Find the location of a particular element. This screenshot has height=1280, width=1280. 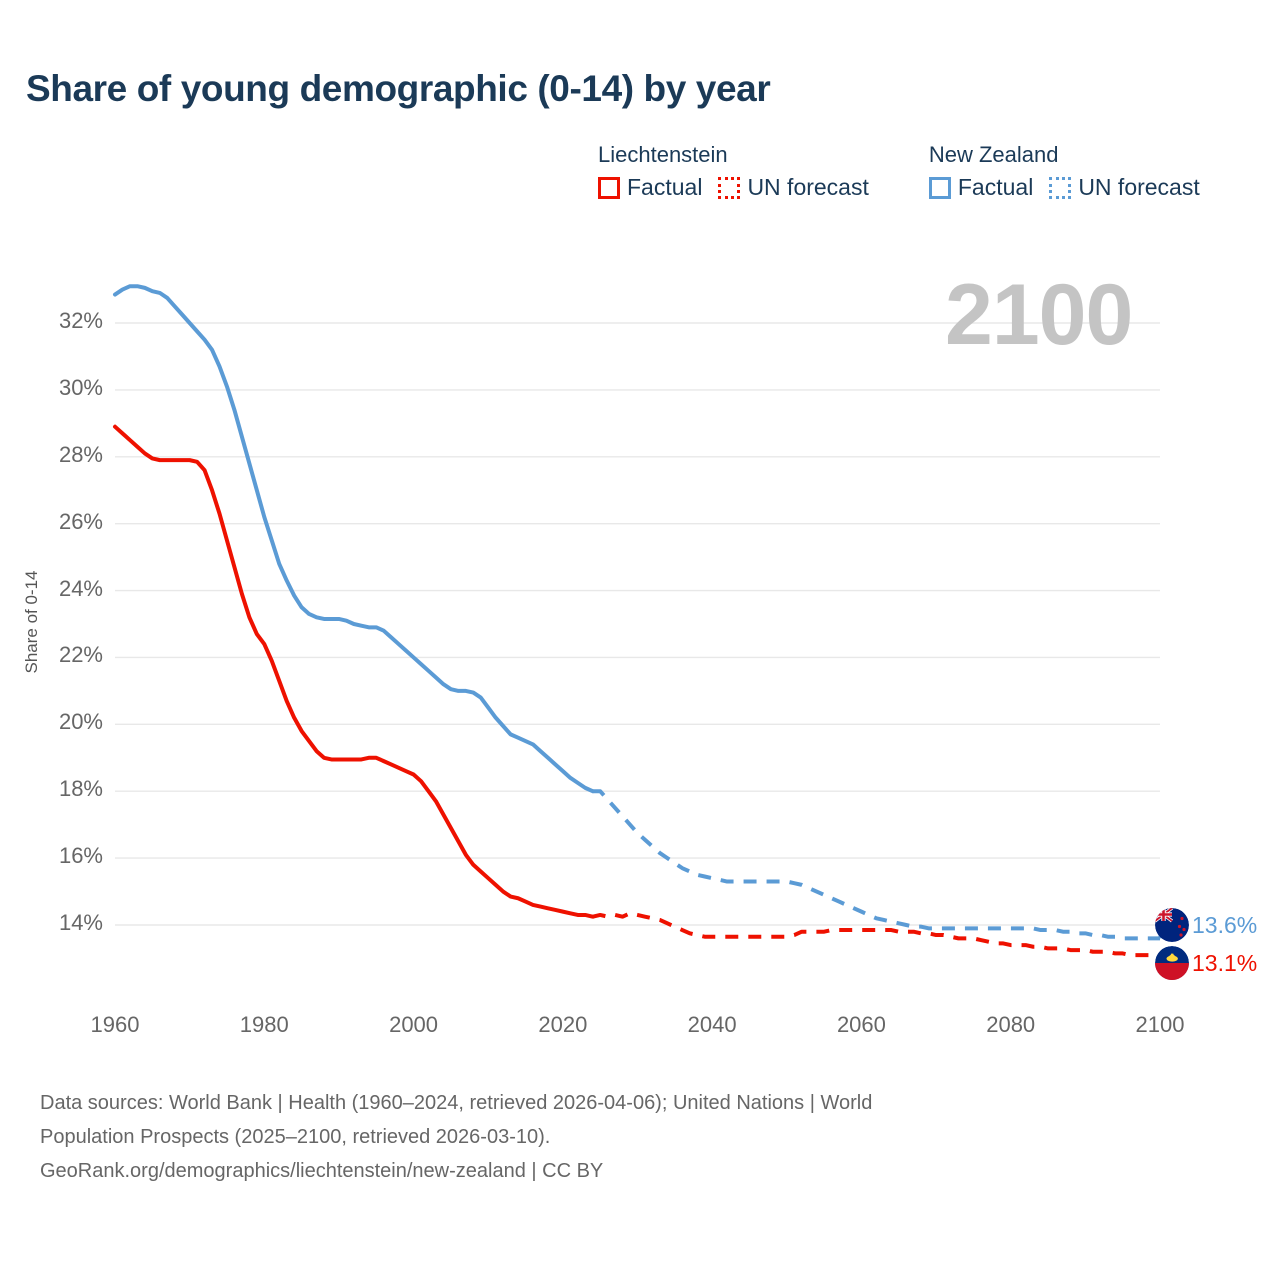

flag-new-zealand-icon is located at coordinates (1172, 925).